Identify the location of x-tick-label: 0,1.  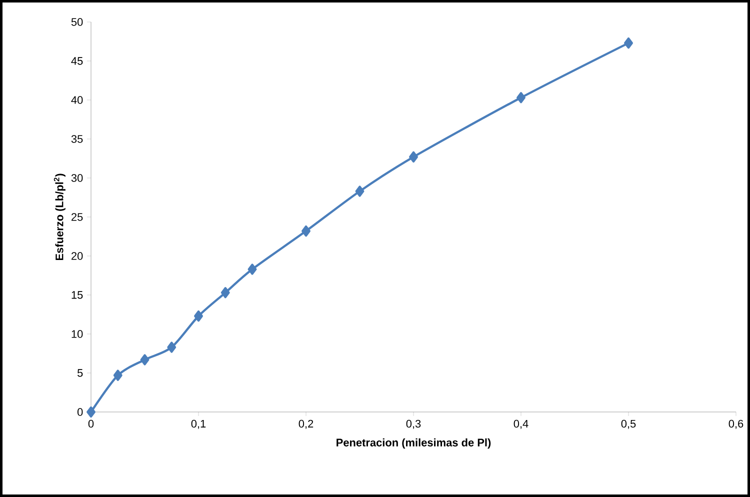
(198, 424).